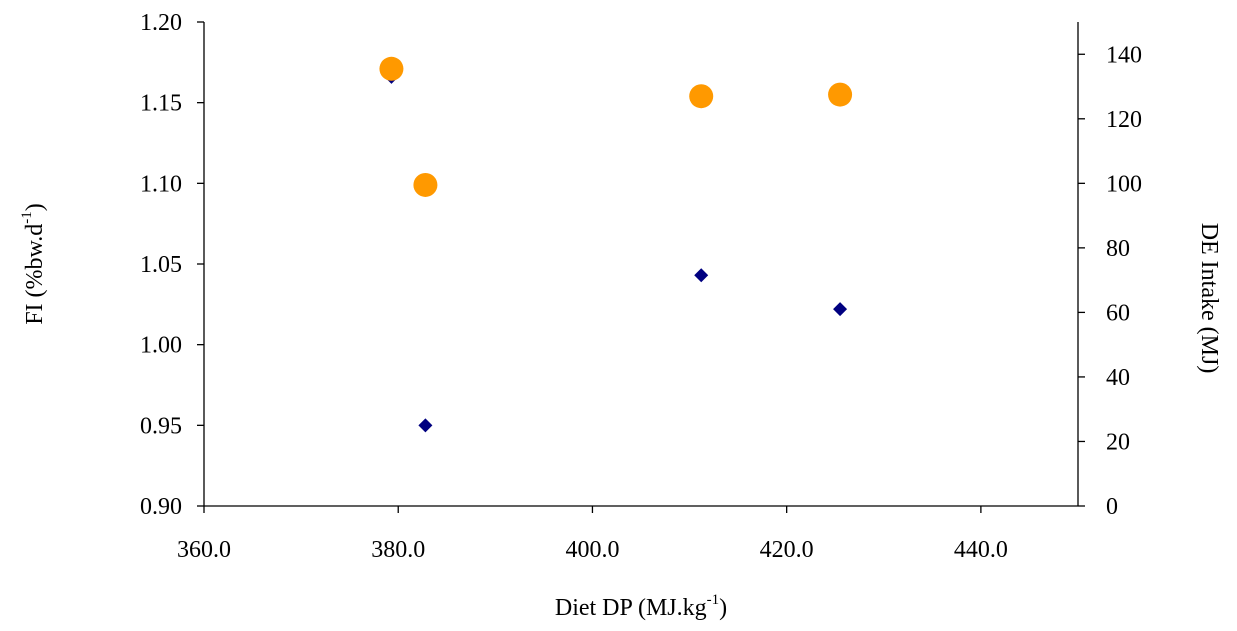 The width and height of the screenshot is (1237, 631). I want to click on y-right-tick-label: 0, so click(1112, 507).